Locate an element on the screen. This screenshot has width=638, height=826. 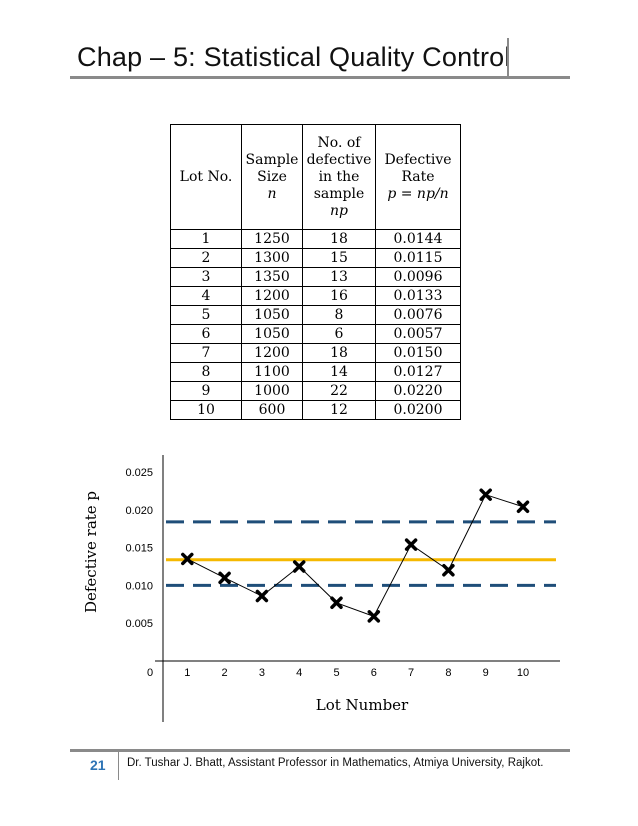
table-row: 8 1100 14 0.0127 is located at coordinates (315, 372).